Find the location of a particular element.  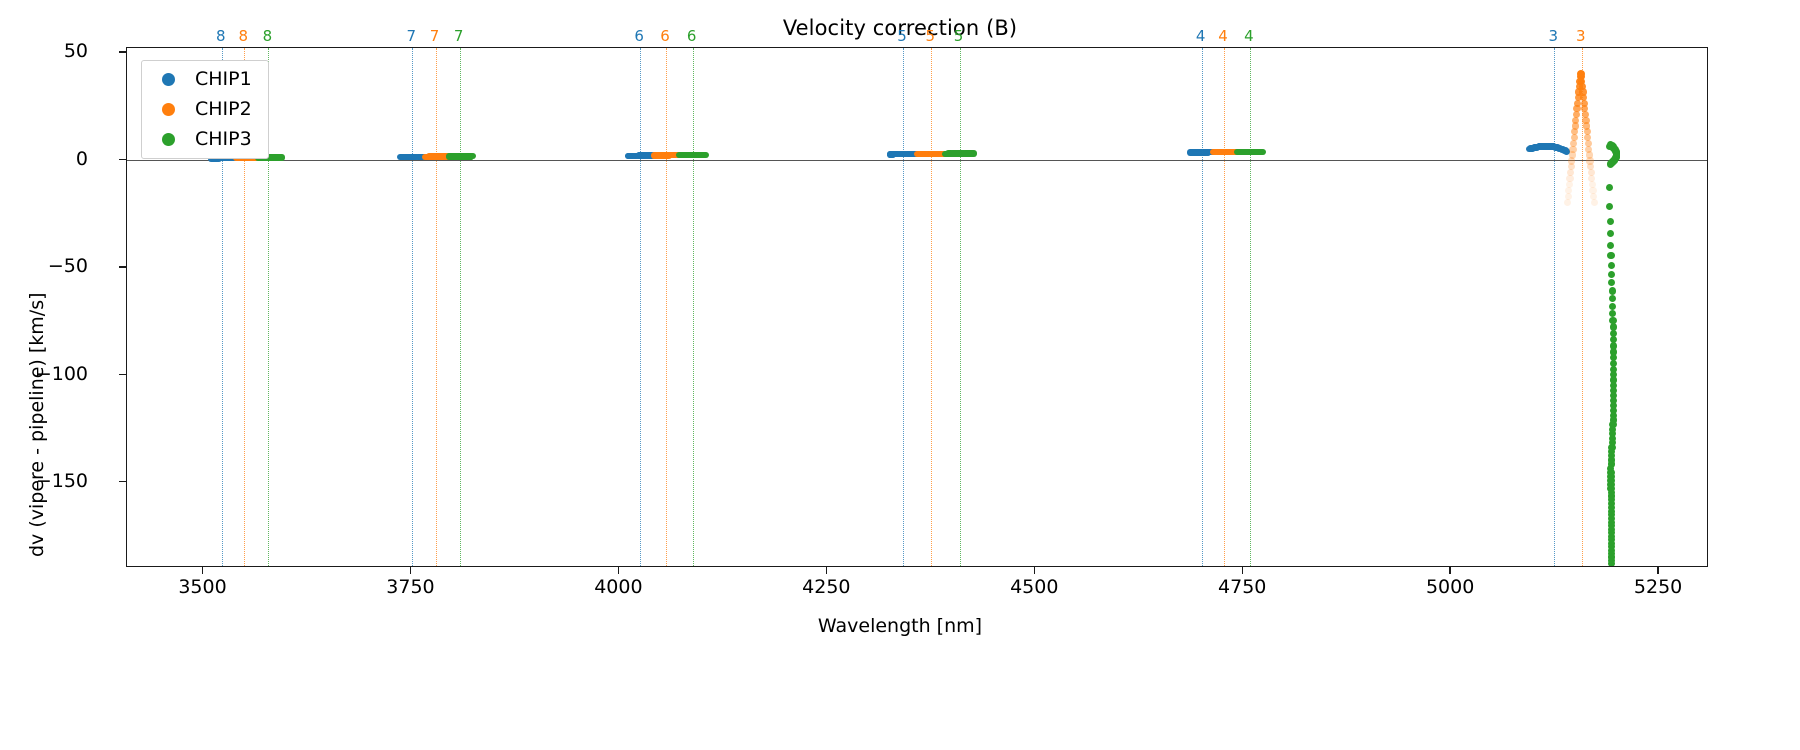

legend-marker-icon is located at coordinates (168, 139).